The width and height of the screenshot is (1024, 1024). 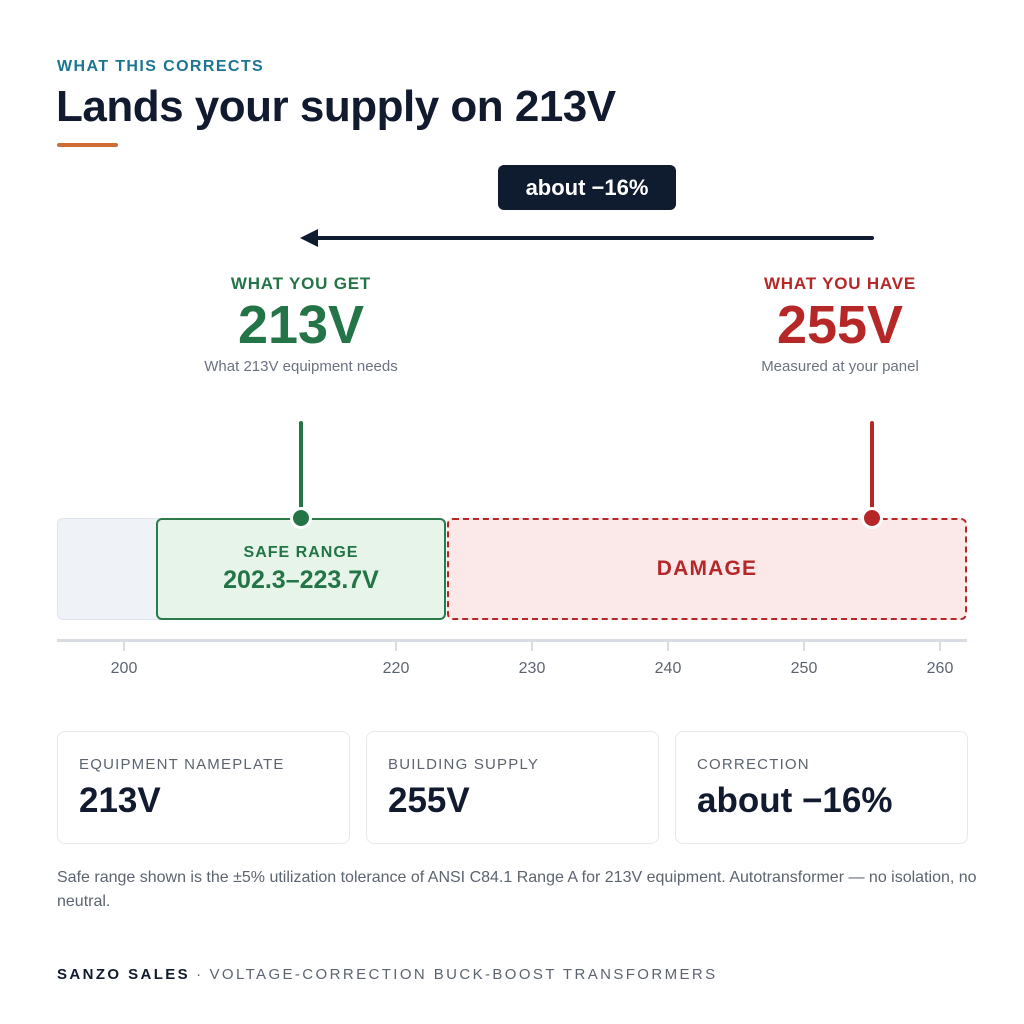 What do you see at coordinates (396, 668) in the screenshot?
I see `axis-tick-label: 220` at bounding box center [396, 668].